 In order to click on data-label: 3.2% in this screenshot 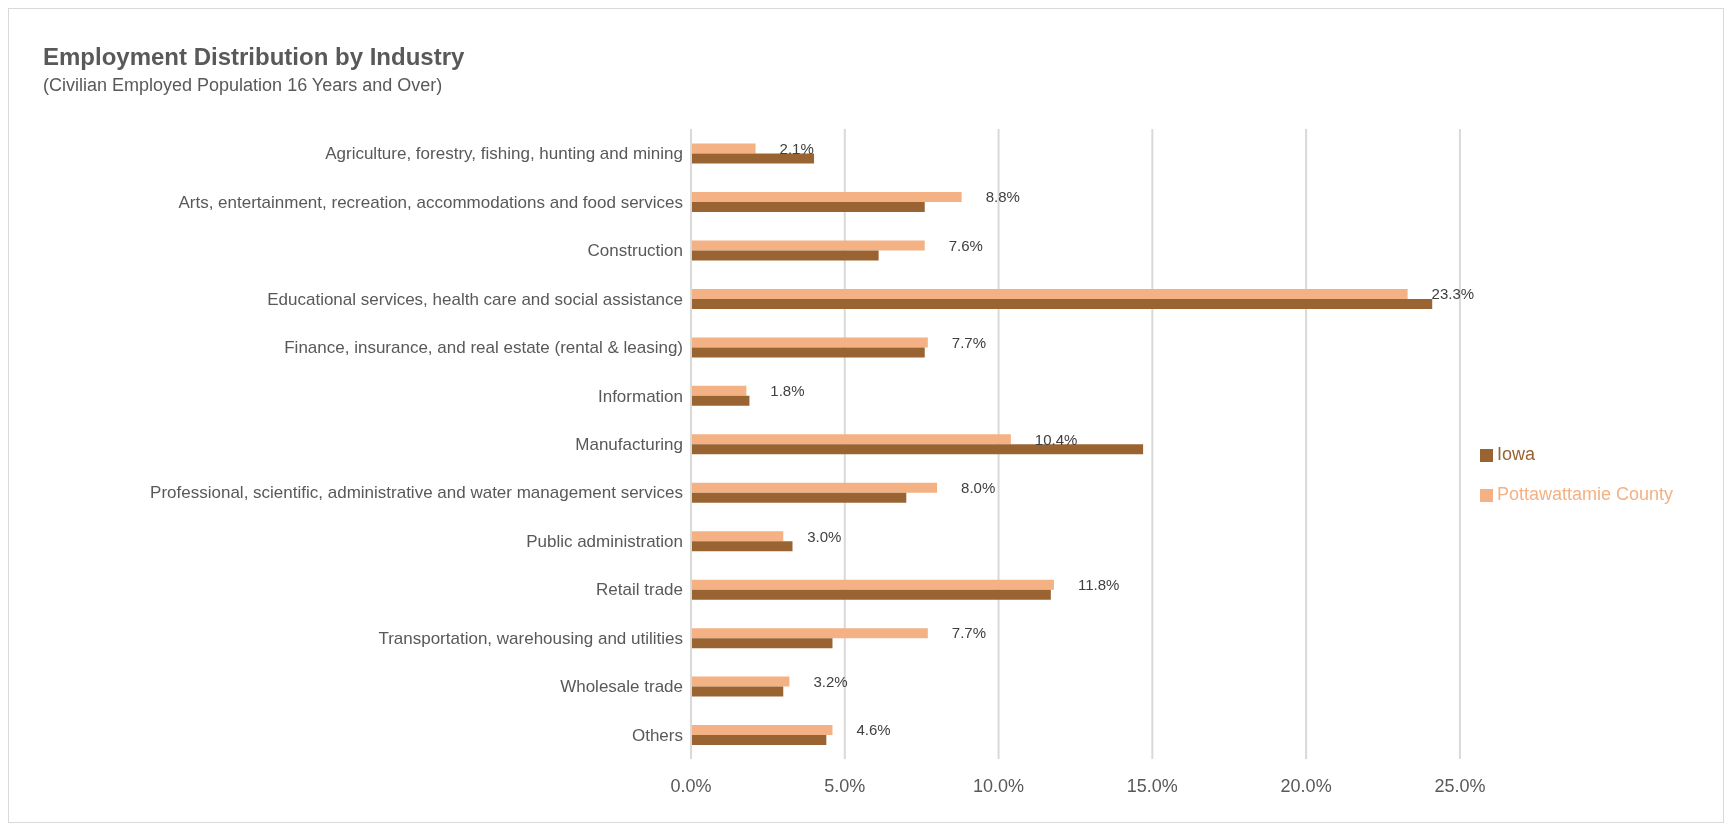, I will do `click(830, 681)`.